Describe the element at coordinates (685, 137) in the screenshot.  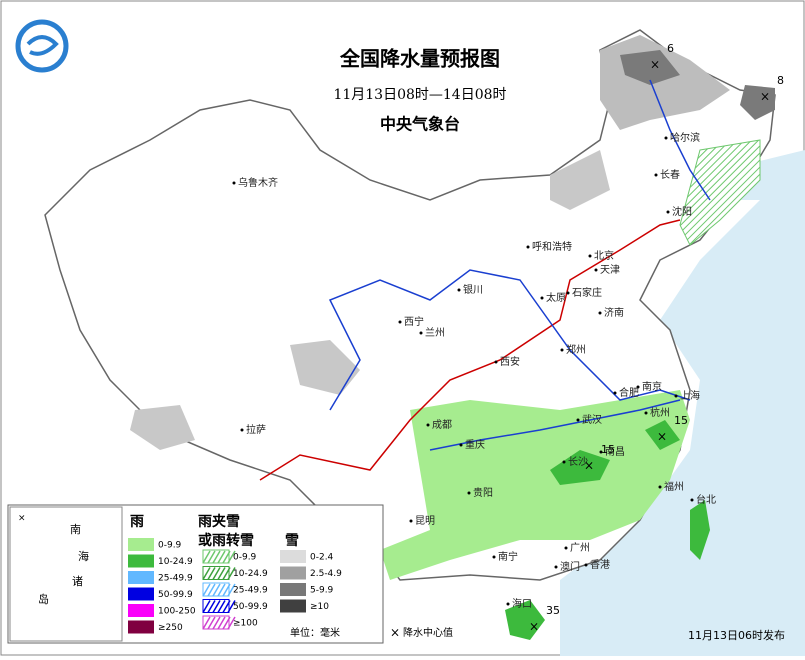
I see `city-label: 哈尔滨` at that location.